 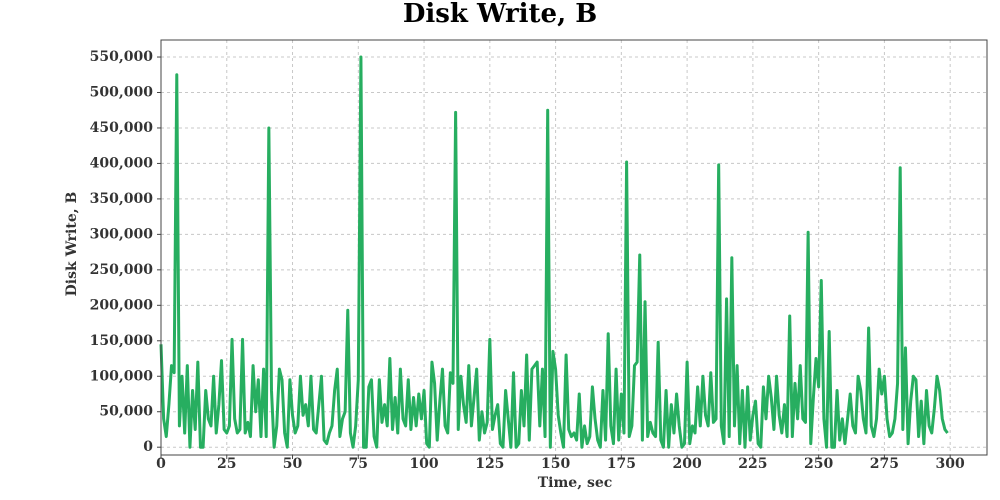 I want to click on x-tick-label: 300, so click(x=950, y=464).